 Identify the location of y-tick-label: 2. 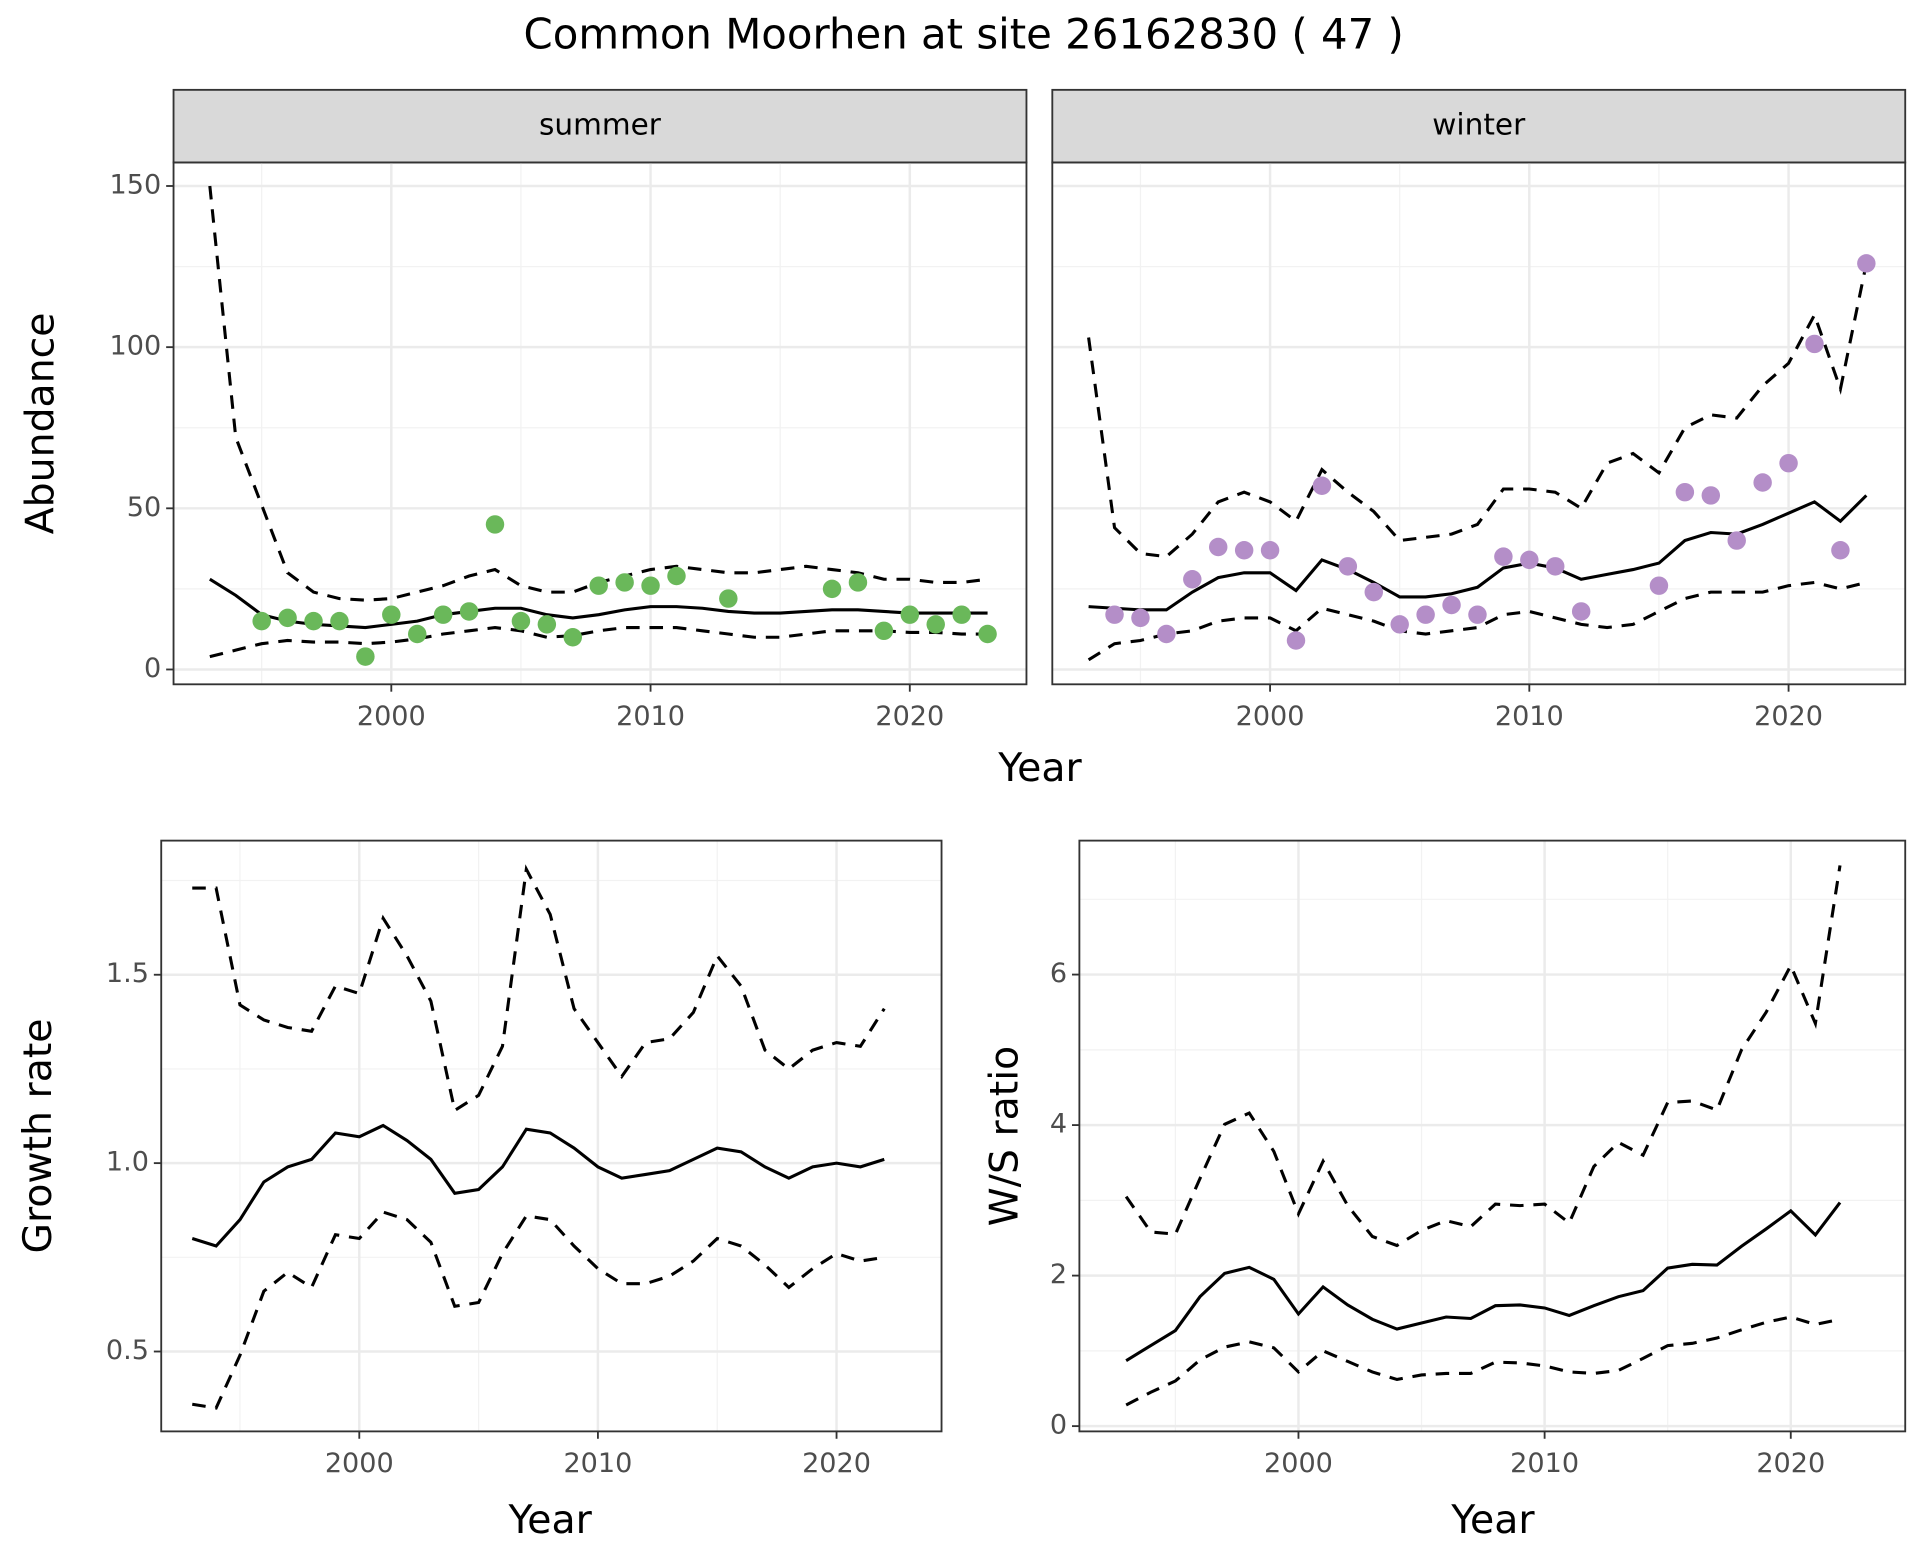
(1058, 1274).